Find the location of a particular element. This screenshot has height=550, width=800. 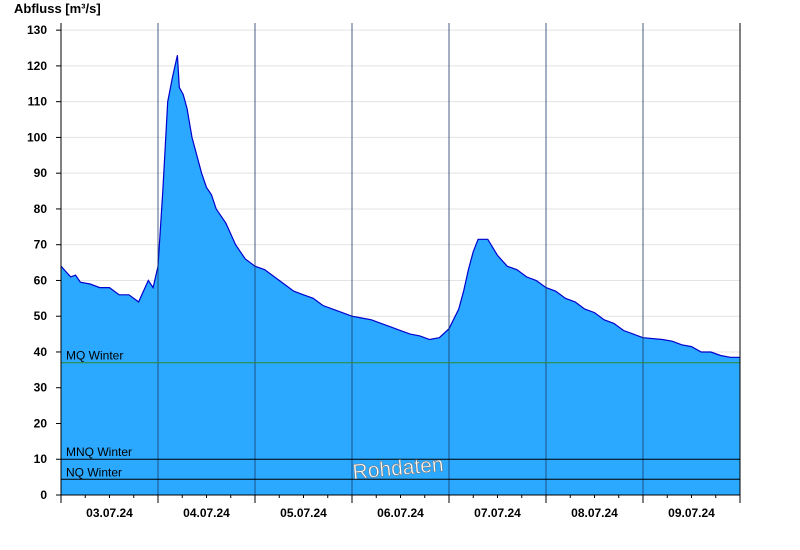

reference-line-label: NQ Winter is located at coordinates (94, 472).